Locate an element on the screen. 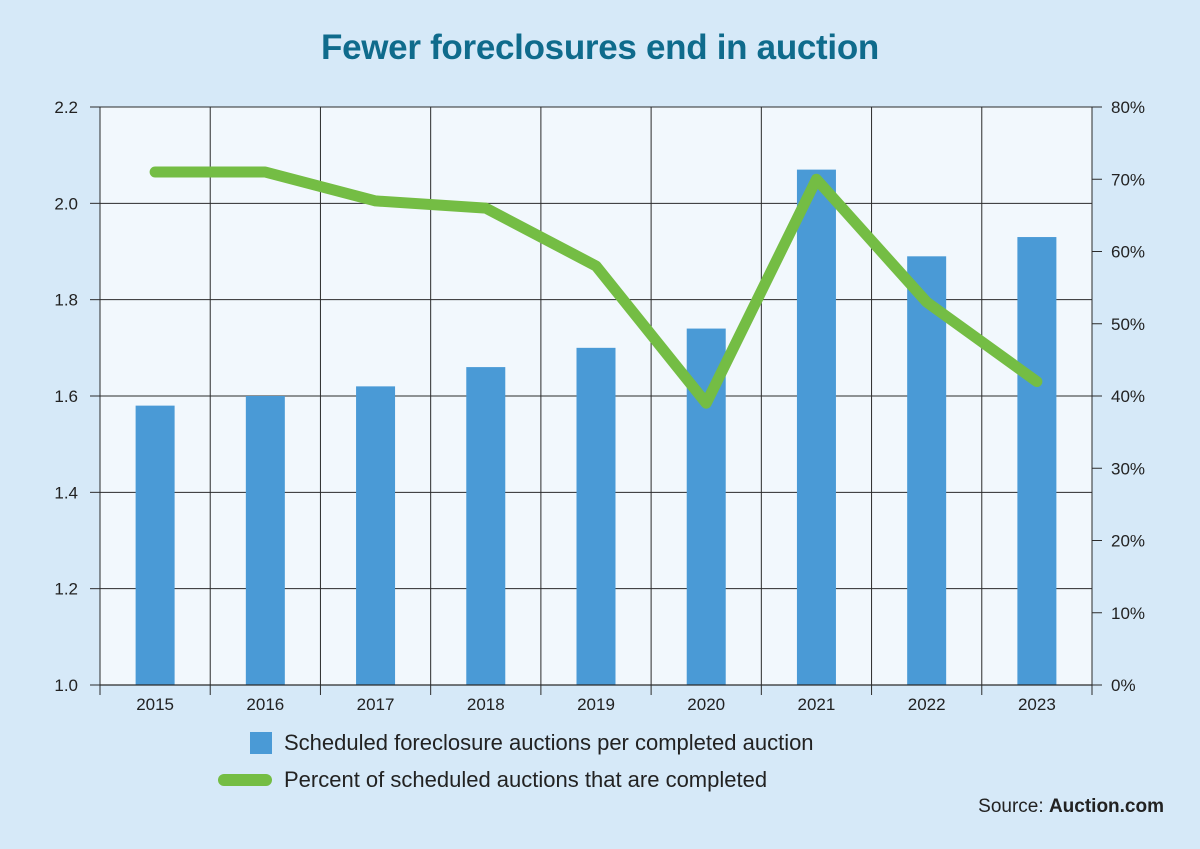  chart-title: Fewer foreclosures end in auction is located at coordinates (599, 47).